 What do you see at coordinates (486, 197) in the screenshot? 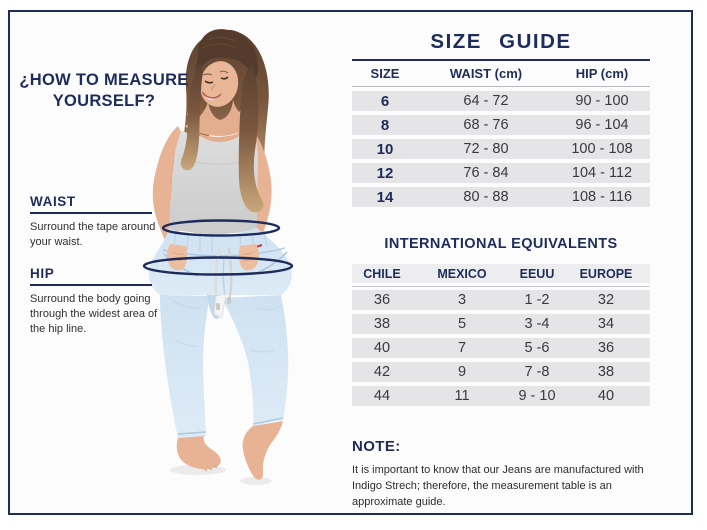
I see `cell-waist: 80 - 88` at bounding box center [486, 197].